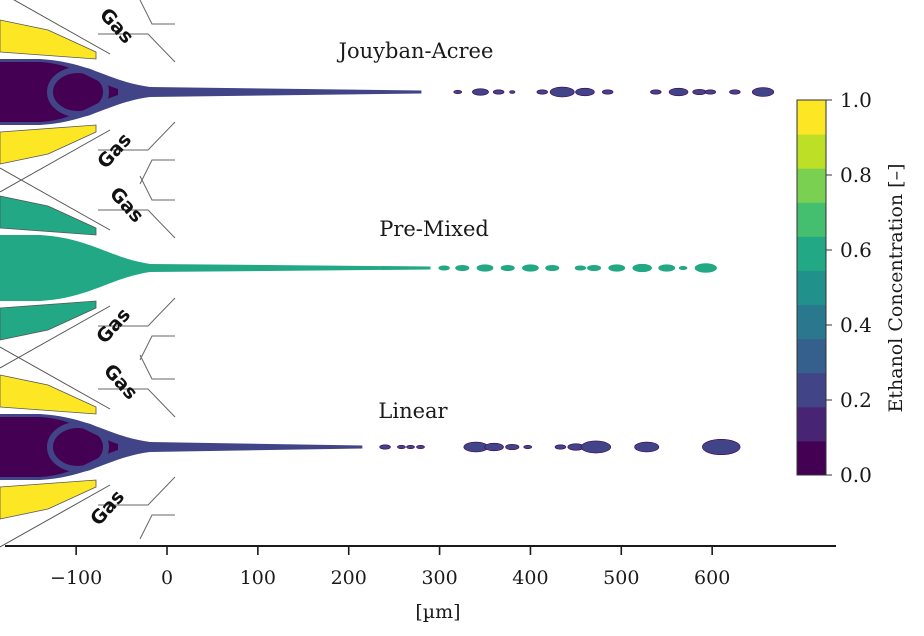 The width and height of the screenshot is (924, 636). I want to click on colorbar-frame, so click(811, 287).